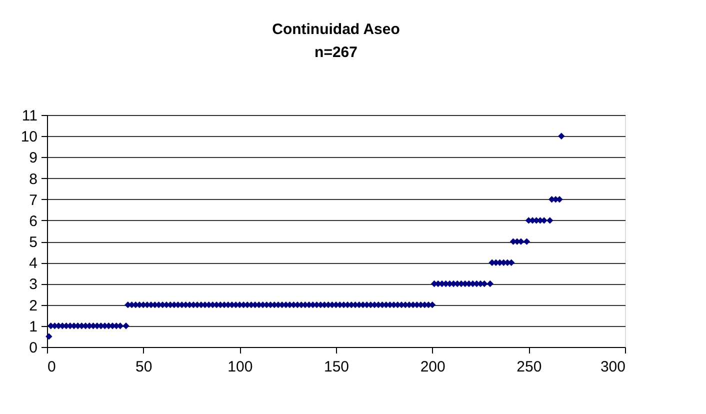 This screenshot has height=414, width=706. What do you see at coordinates (33, 327) in the screenshot?
I see `y-tick-label: 1` at bounding box center [33, 327].